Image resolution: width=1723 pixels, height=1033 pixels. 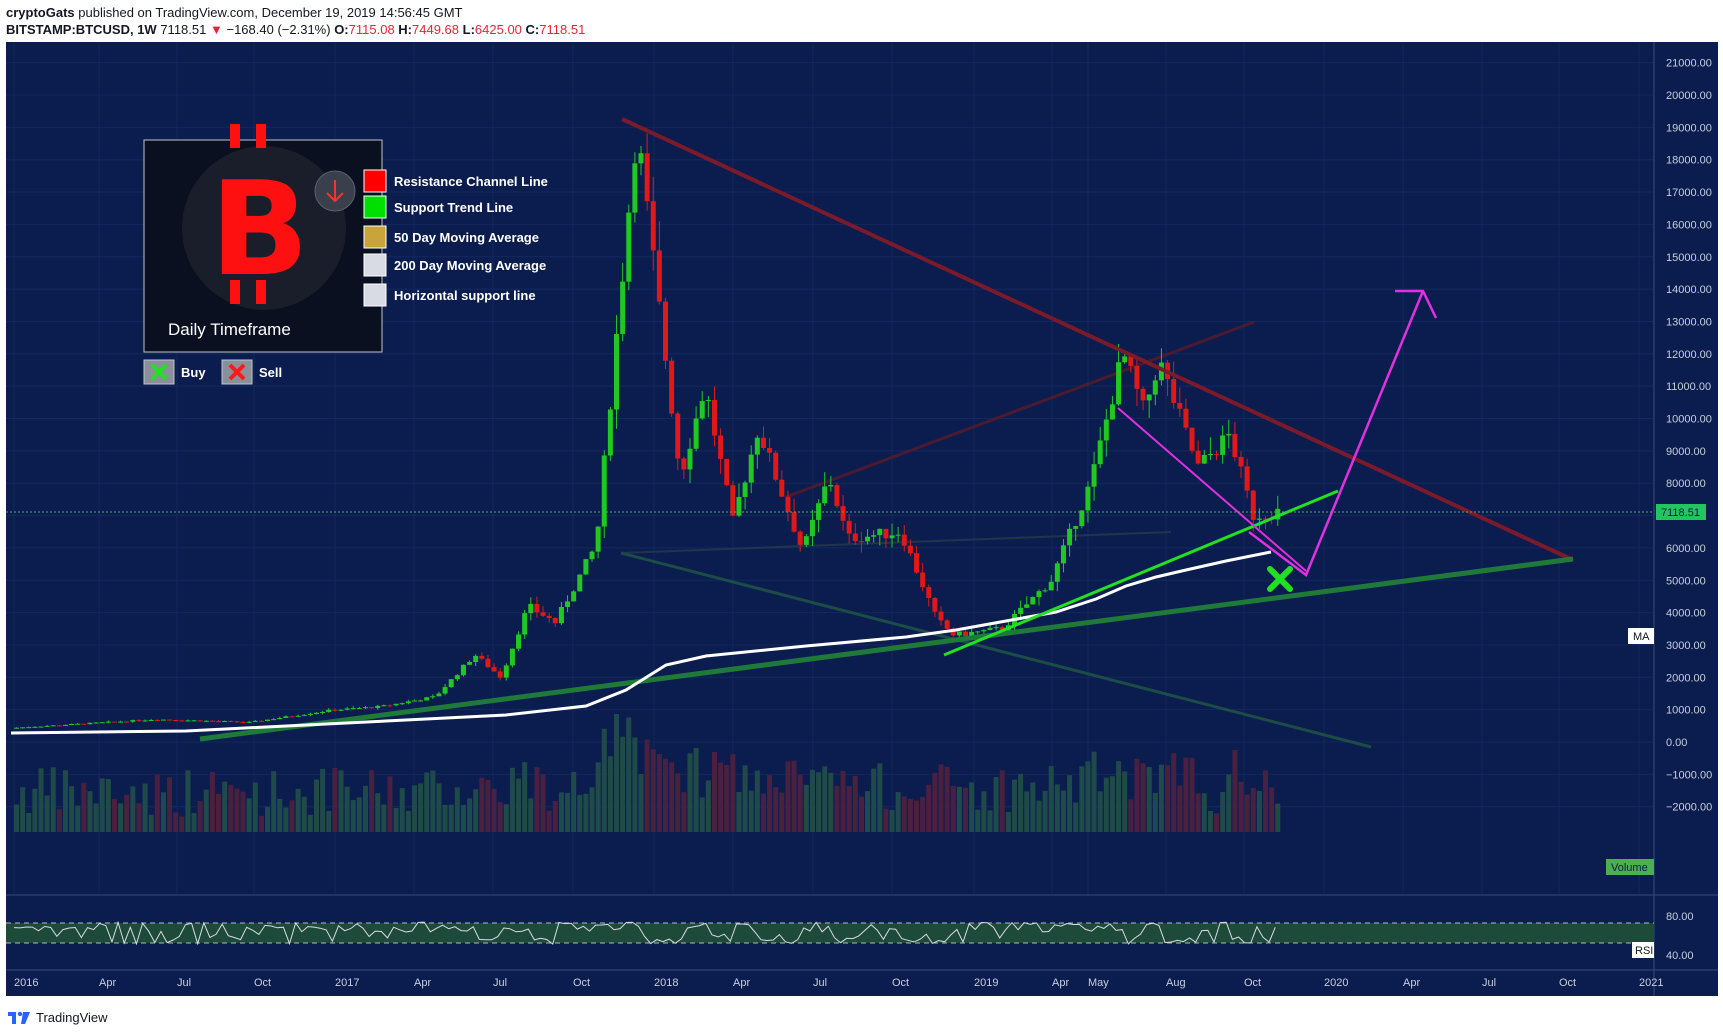 What do you see at coordinates (1060, 983) in the screenshot?
I see `x-tick-label: Apr` at bounding box center [1060, 983].